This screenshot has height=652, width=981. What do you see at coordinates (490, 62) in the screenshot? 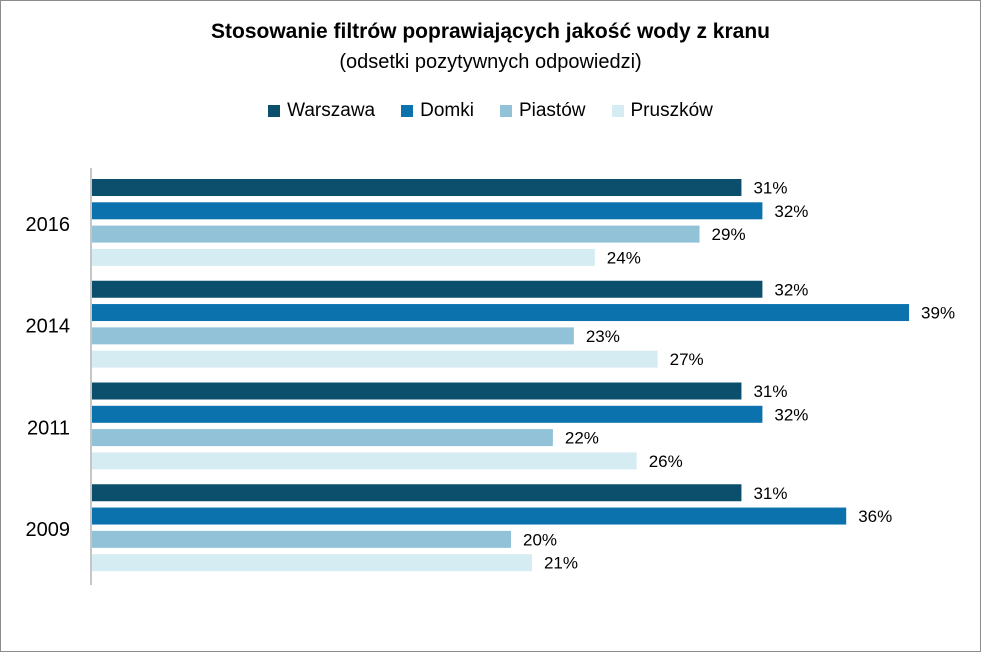
I see `chart-subtitle: (odsetki pozytywnych odpowiedzi)` at bounding box center [490, 62].